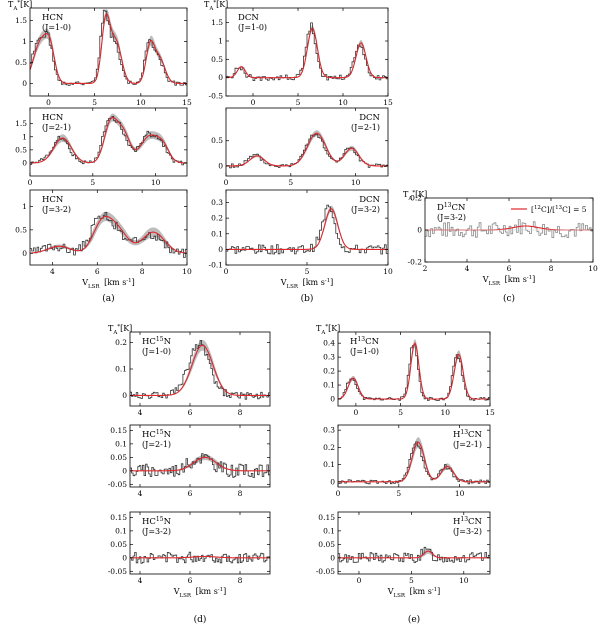  What do you see at coordinates (200, 619) in the screenshot?
I see `caption-d: (d)` at bounding box center [200, 619].